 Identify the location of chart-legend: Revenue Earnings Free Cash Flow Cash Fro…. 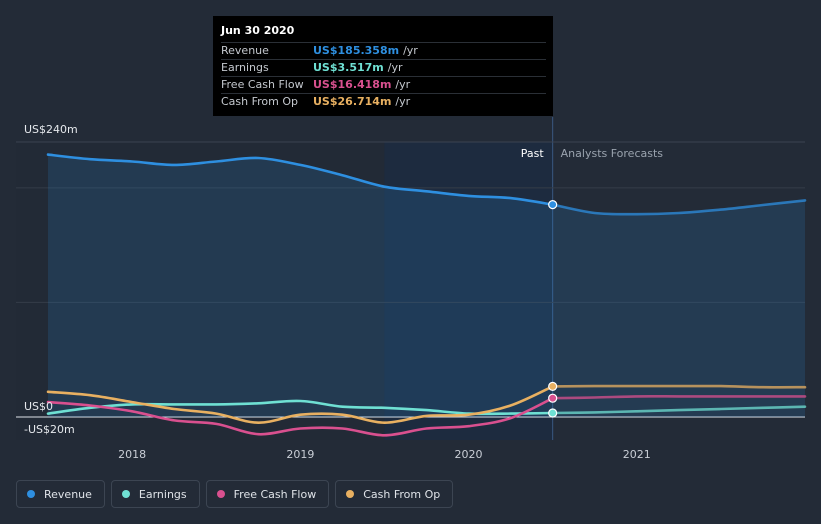
(235, 494).